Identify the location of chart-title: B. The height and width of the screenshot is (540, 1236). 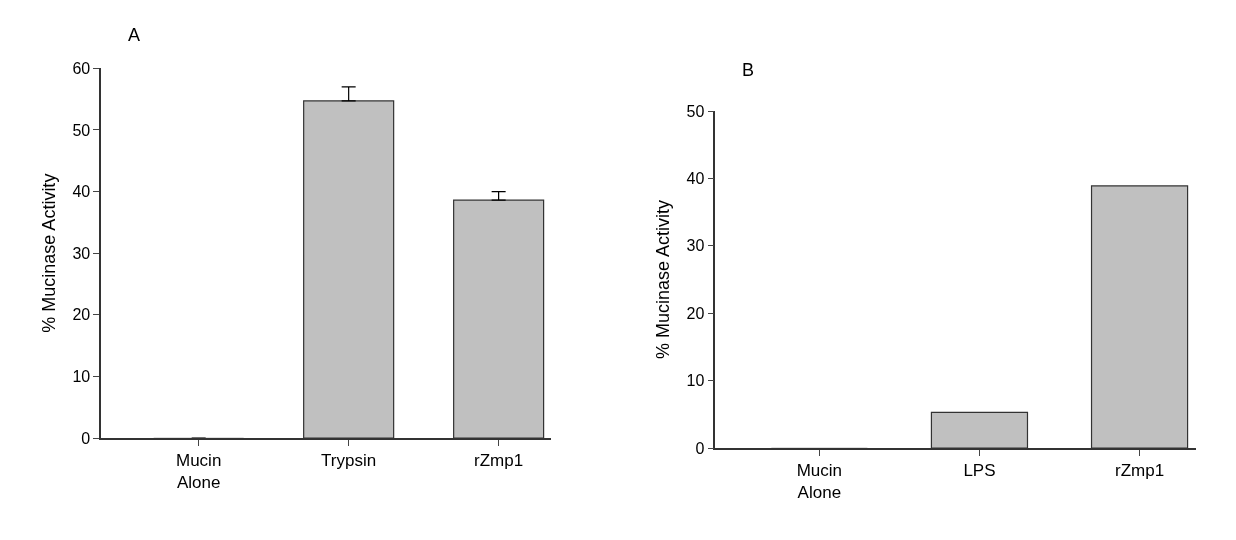
(748, 70).